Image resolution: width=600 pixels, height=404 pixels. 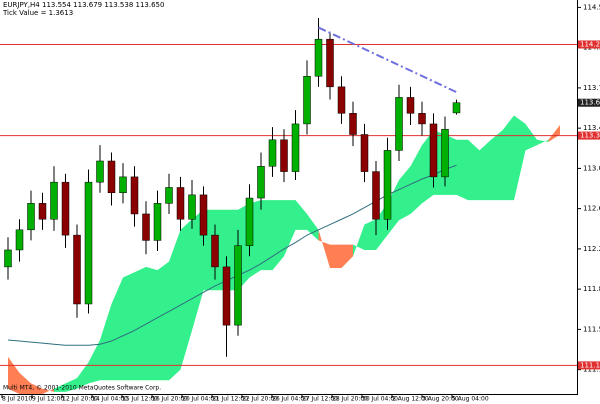 I want to click on price-marker, so click(x=589, y=102).